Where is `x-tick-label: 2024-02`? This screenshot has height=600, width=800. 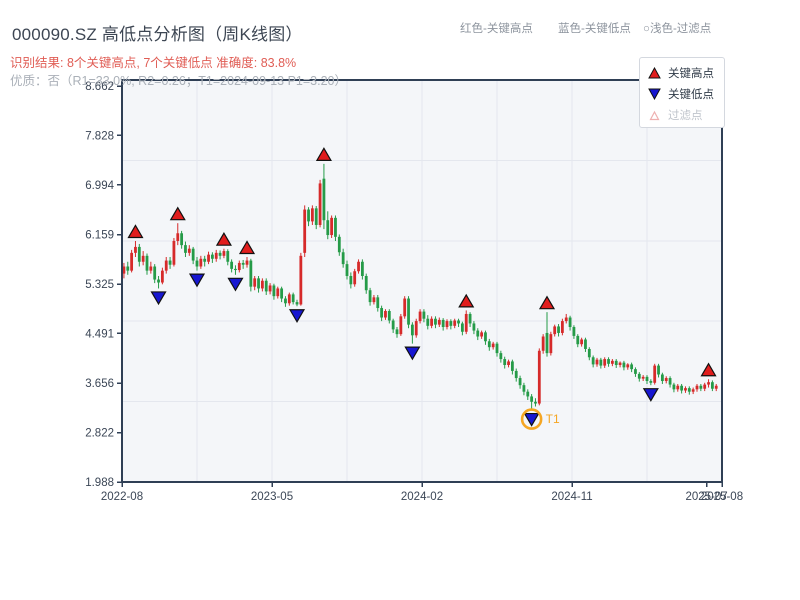
x-tick-label: 2024-02 is located at coordinates (422, 497).